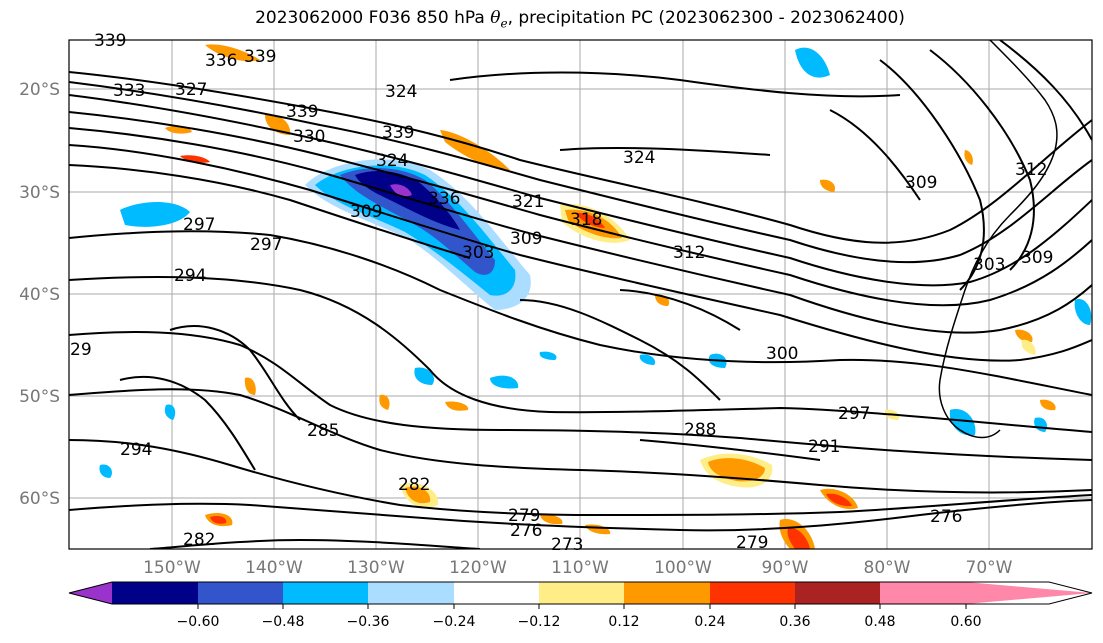  I want to click on contour-label: 318, so click(586, 220).